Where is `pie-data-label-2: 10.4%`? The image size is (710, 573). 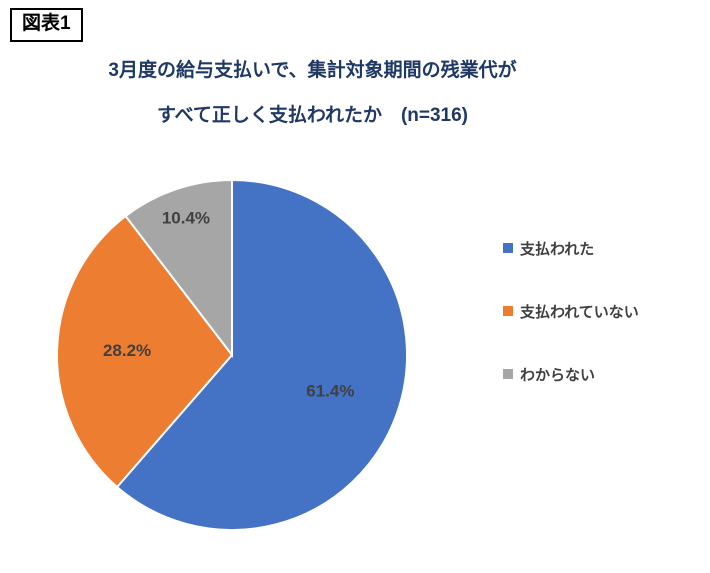
pie-data-label-2: 10.4% is located at coordinates (186, 218).